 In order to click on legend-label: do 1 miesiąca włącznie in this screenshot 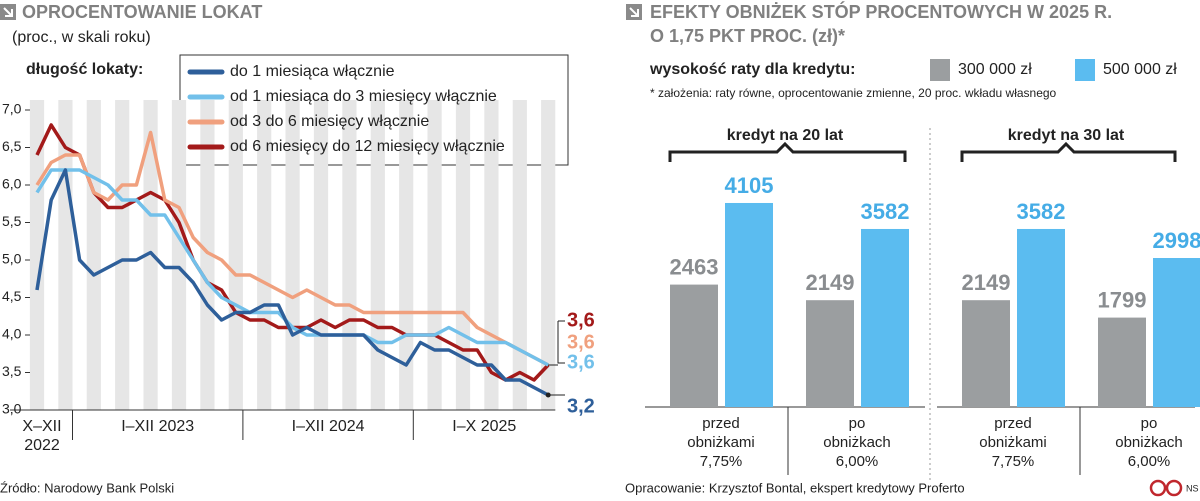, I will do `click(312, 71)`.